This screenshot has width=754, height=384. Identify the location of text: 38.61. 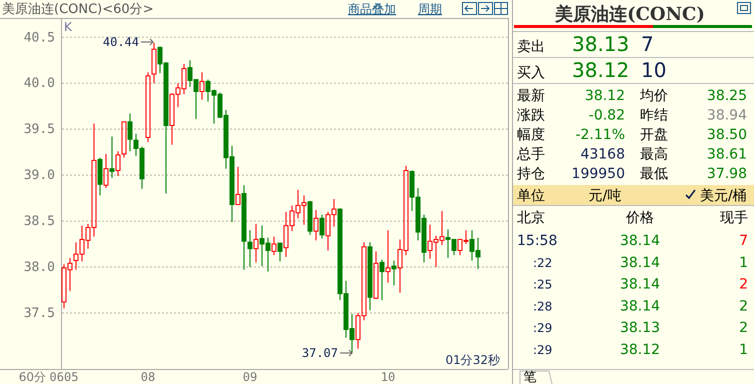
(726, 154).